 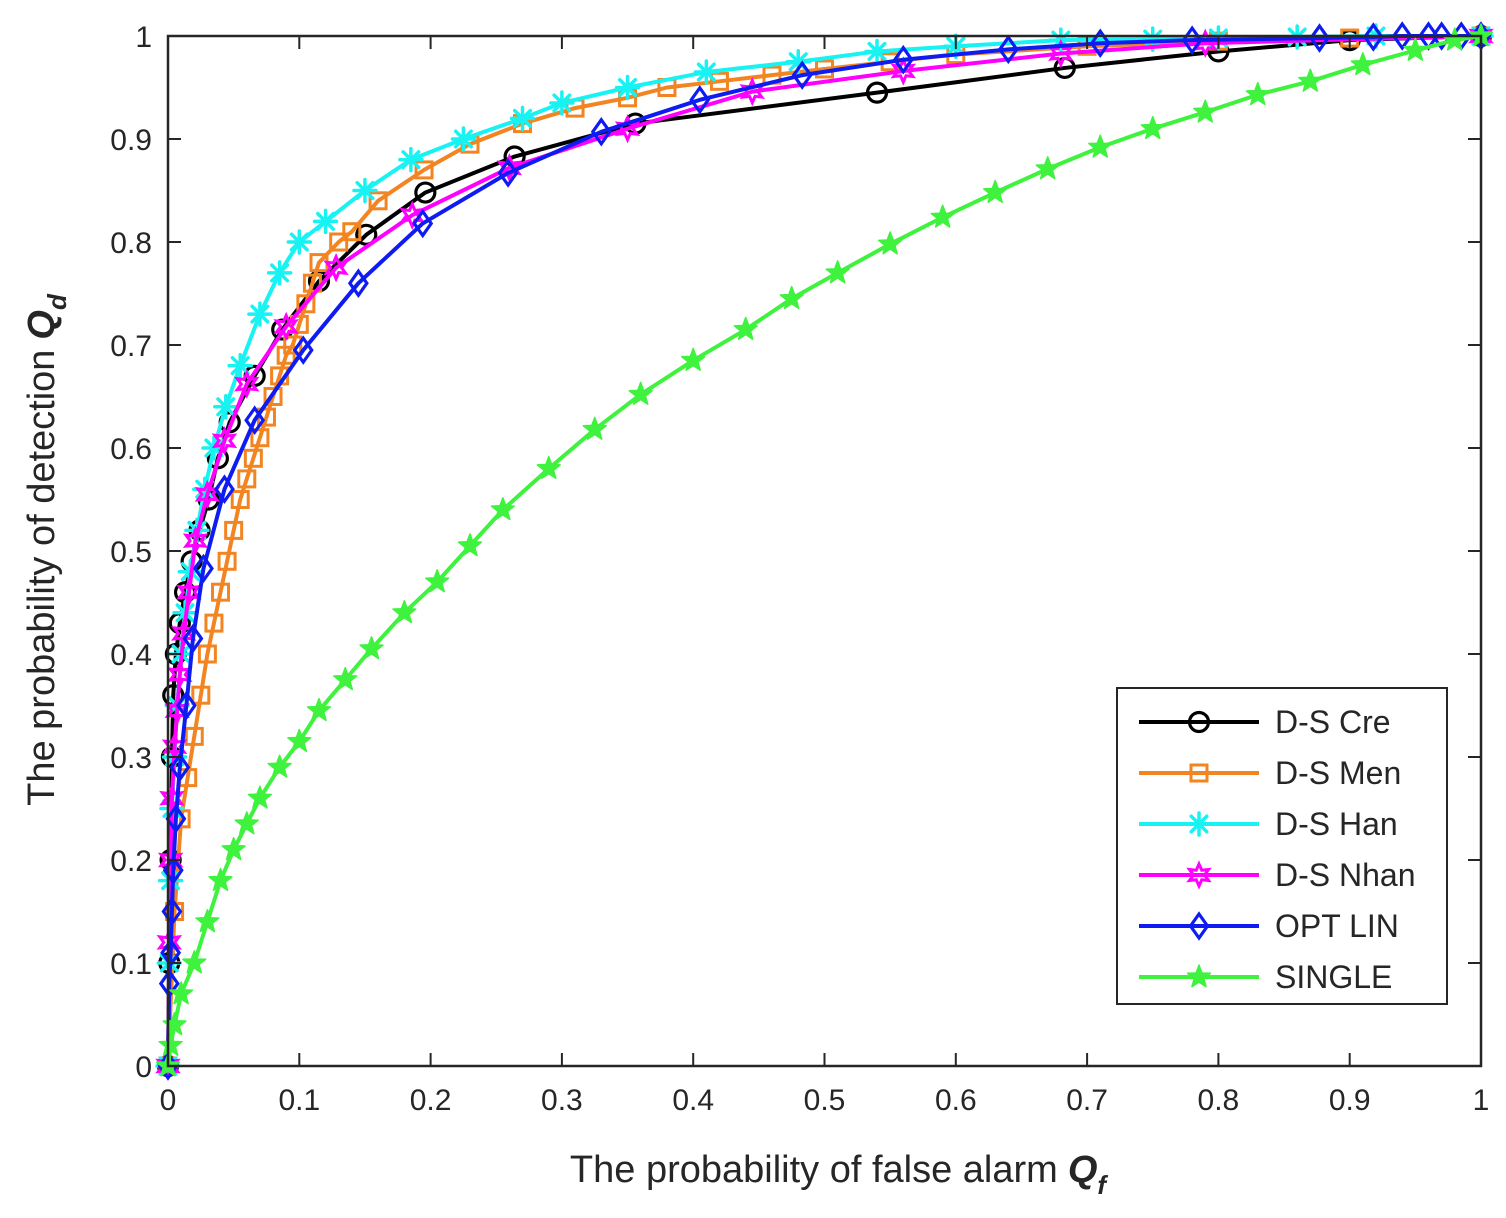 I want to click on legend-item-opt-lin: OPT LIN, so click(x=1269, y=926).